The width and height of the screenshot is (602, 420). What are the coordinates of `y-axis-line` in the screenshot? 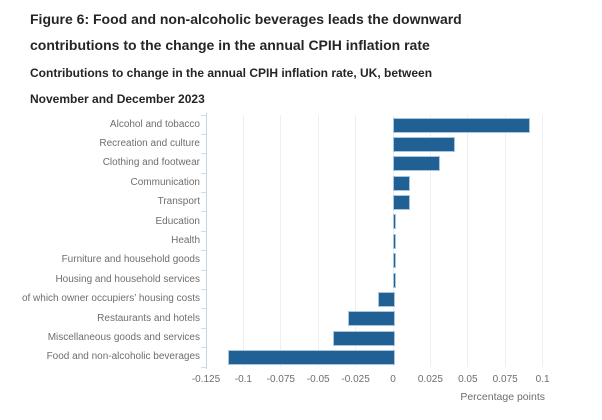 It's located at (206, 241).